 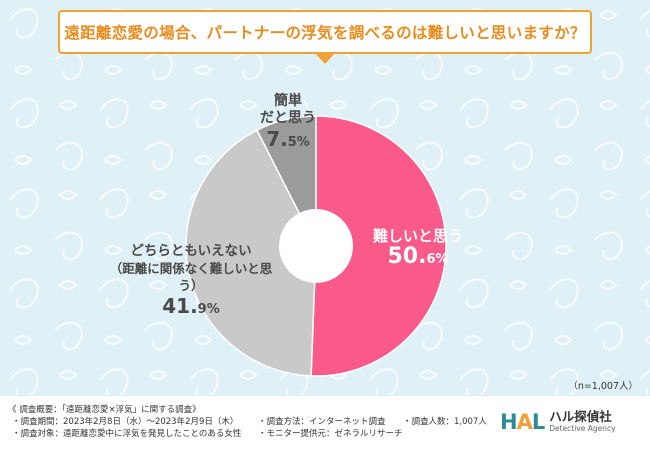 I want to click on logo-mark-h: H, so click(x=509, y=422).